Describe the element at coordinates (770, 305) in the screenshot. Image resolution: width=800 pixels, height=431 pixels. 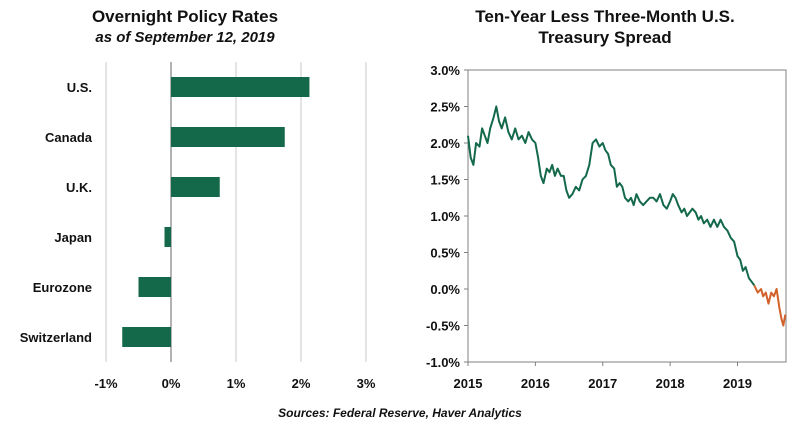
I see `spread-line-inverted` at that location.